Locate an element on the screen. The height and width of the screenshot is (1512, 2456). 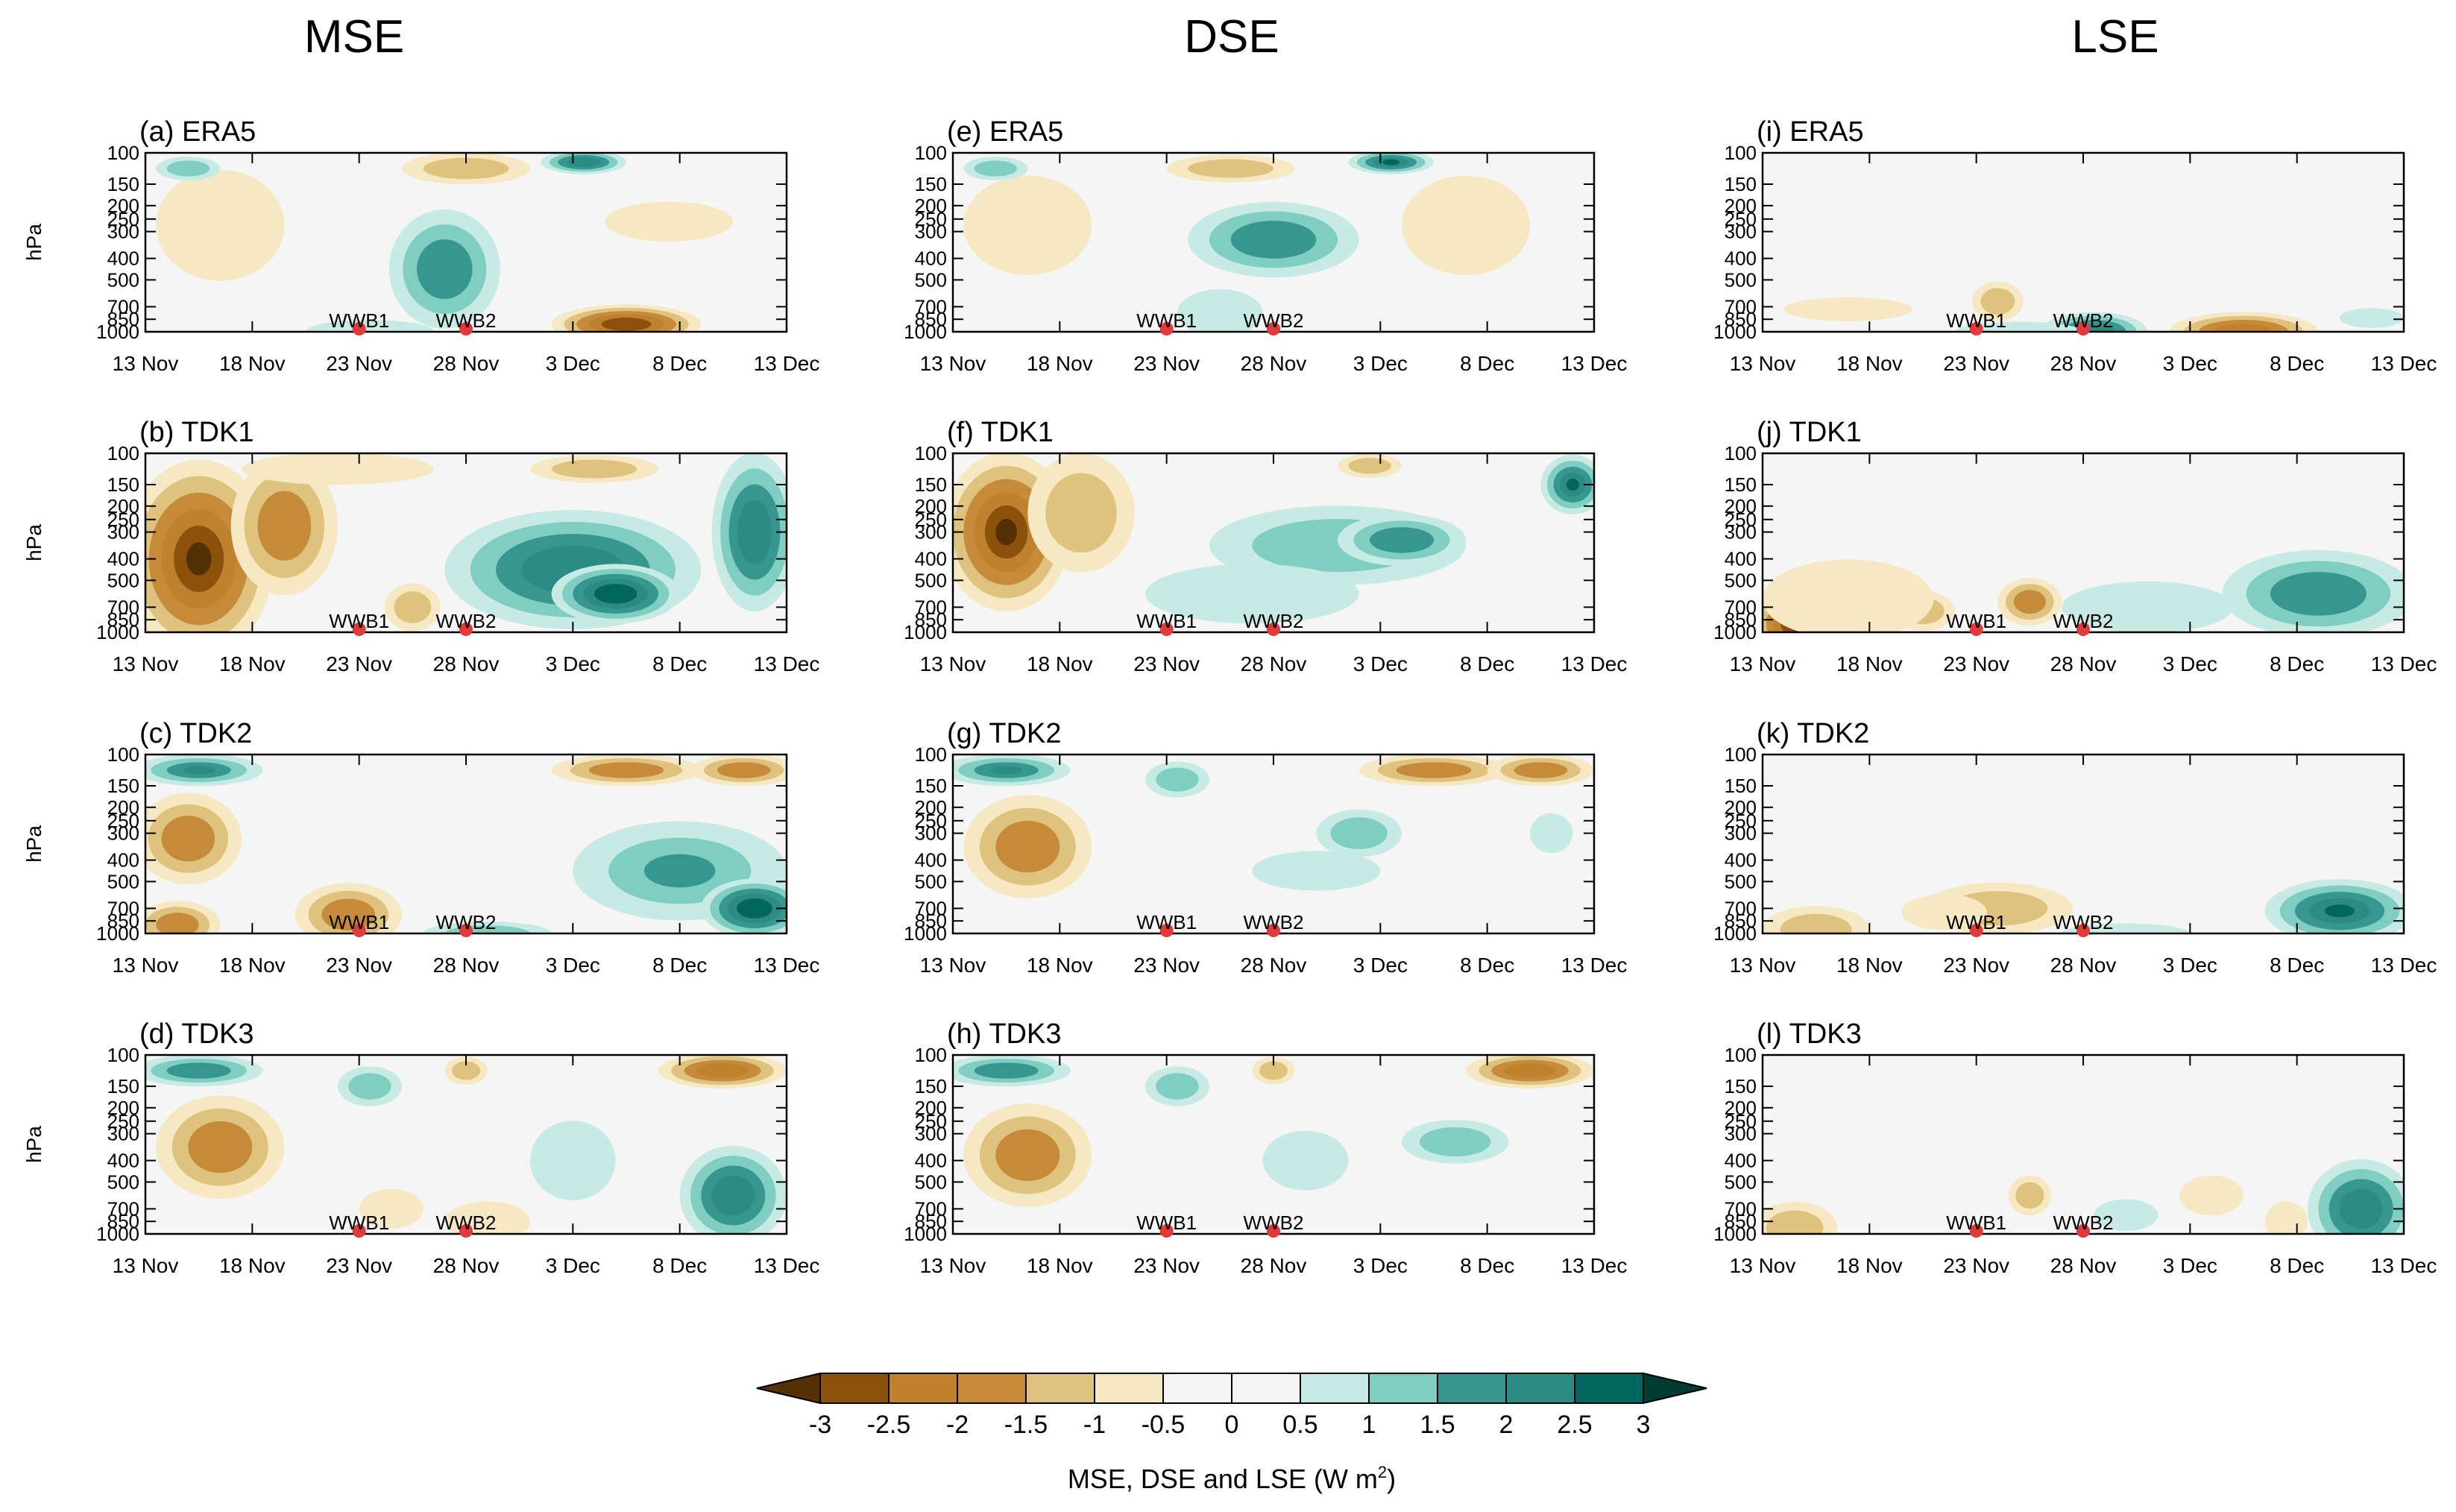
xtick-label: 23 Nov is located at coordinates (1166, 1265).